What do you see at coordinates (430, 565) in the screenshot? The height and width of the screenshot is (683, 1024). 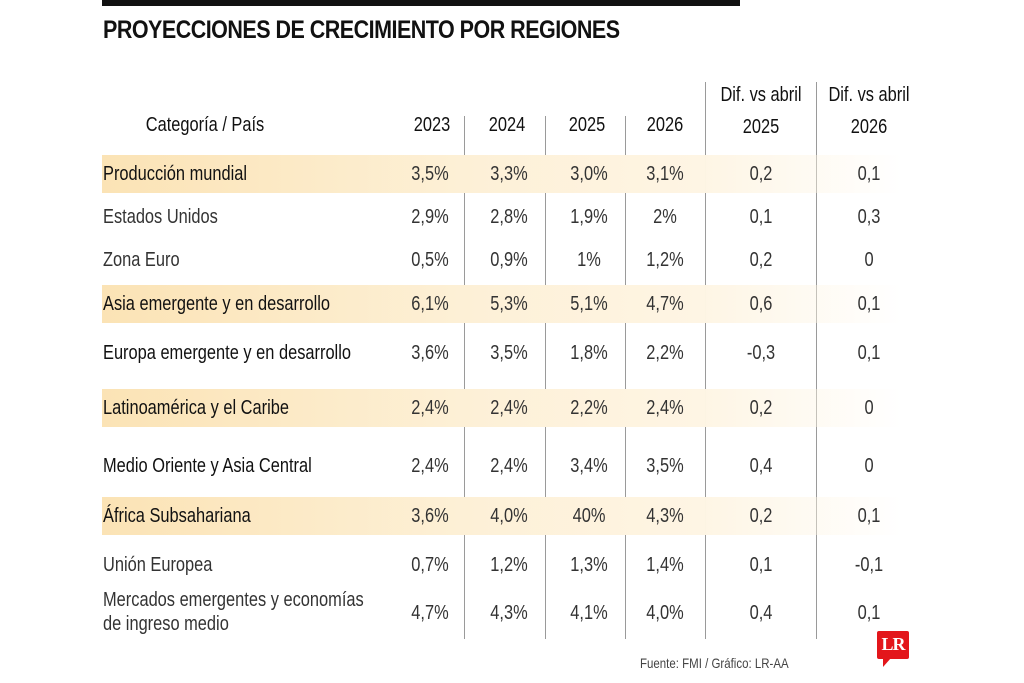 I see `value-2023: 0,7%` at bounding box center [430, 565].